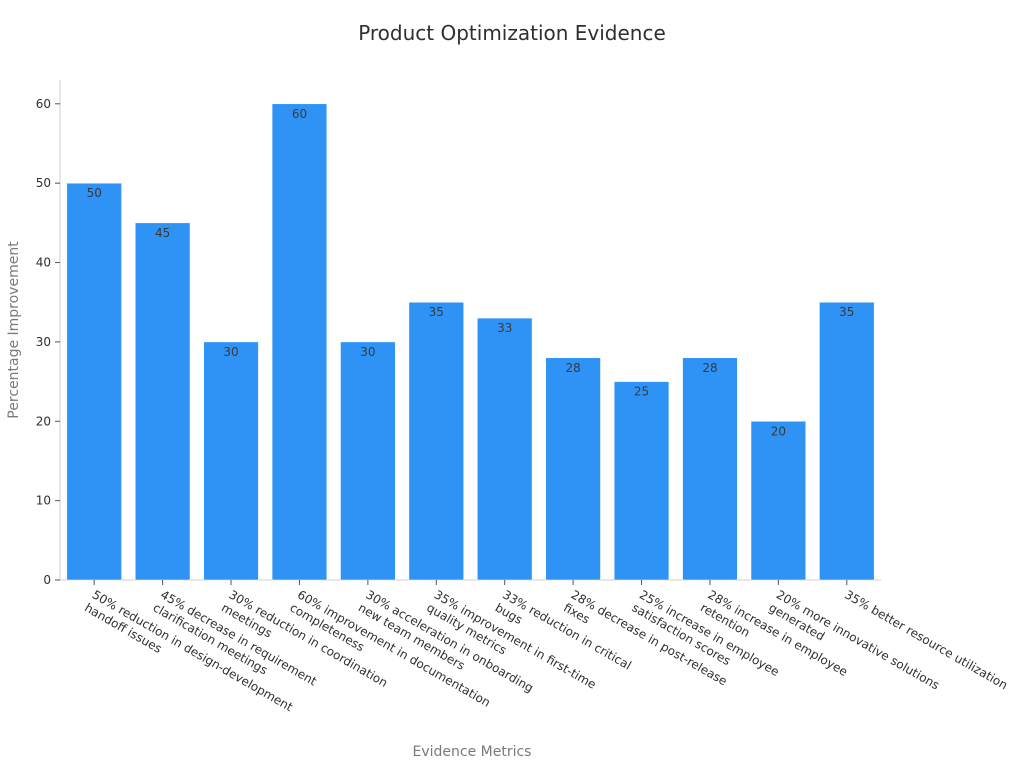 Image resolution: width=1024 pixels, height=772 pixels. I want to click on data-label: 50, so click(94, 193).